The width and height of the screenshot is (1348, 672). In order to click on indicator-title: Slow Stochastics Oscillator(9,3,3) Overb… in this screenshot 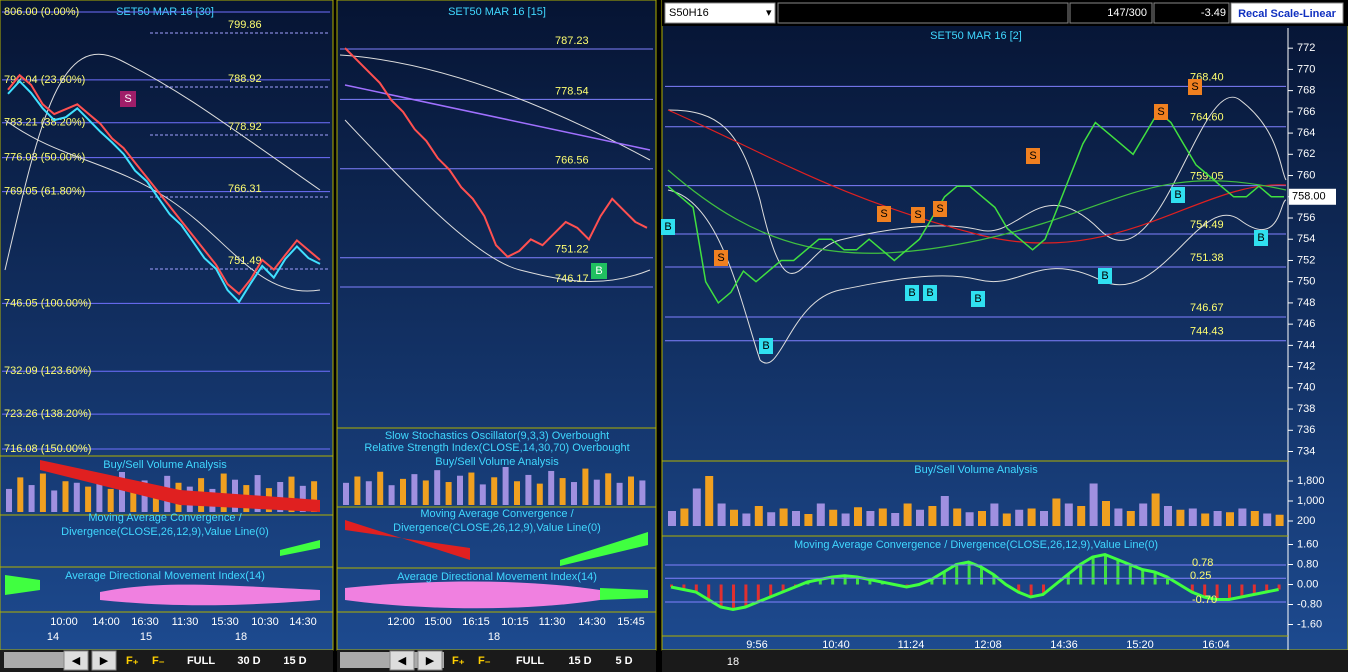, I will do `click(497, 436)`.